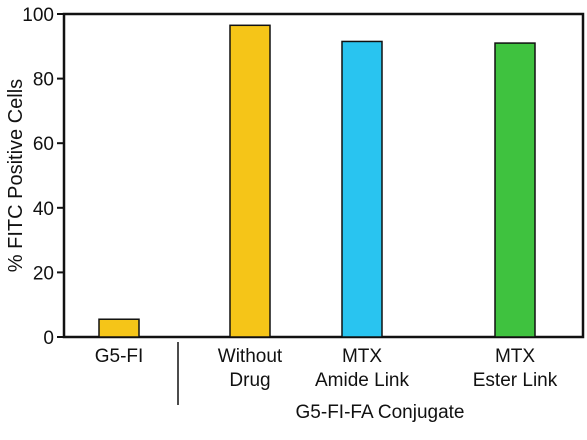  Describe the element at coordinates (515, 380) in the screenshot. I see `x-category-label: Ester Link` at that location.